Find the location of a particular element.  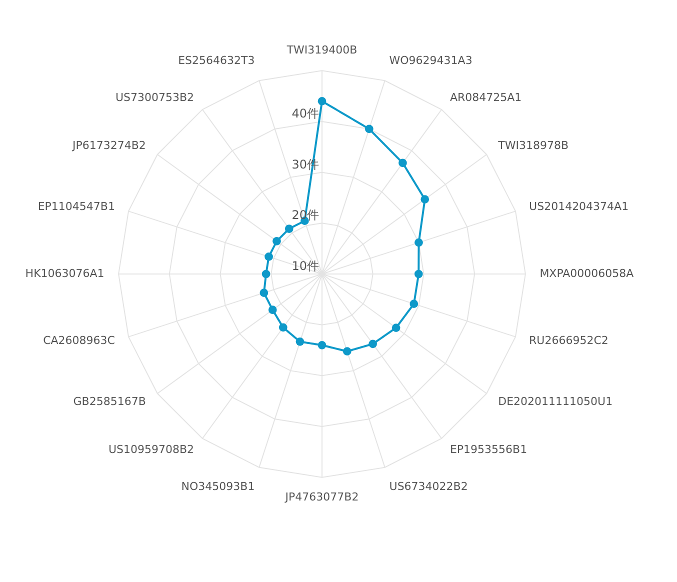

spoke-label: TWI319400B is located at coordinates (322, 49).